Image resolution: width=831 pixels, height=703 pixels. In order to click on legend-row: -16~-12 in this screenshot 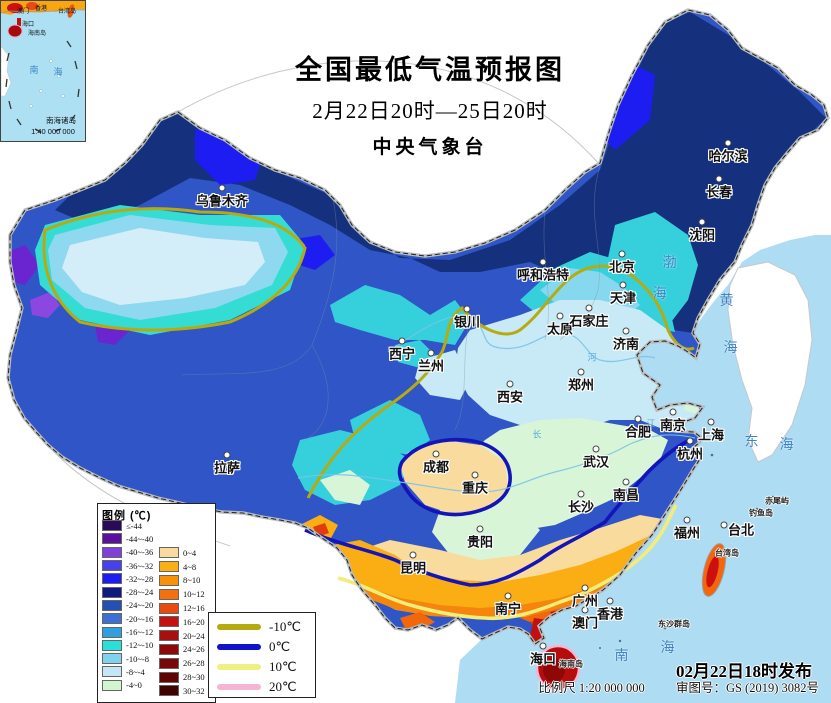, I will do `click(127, 631)`.